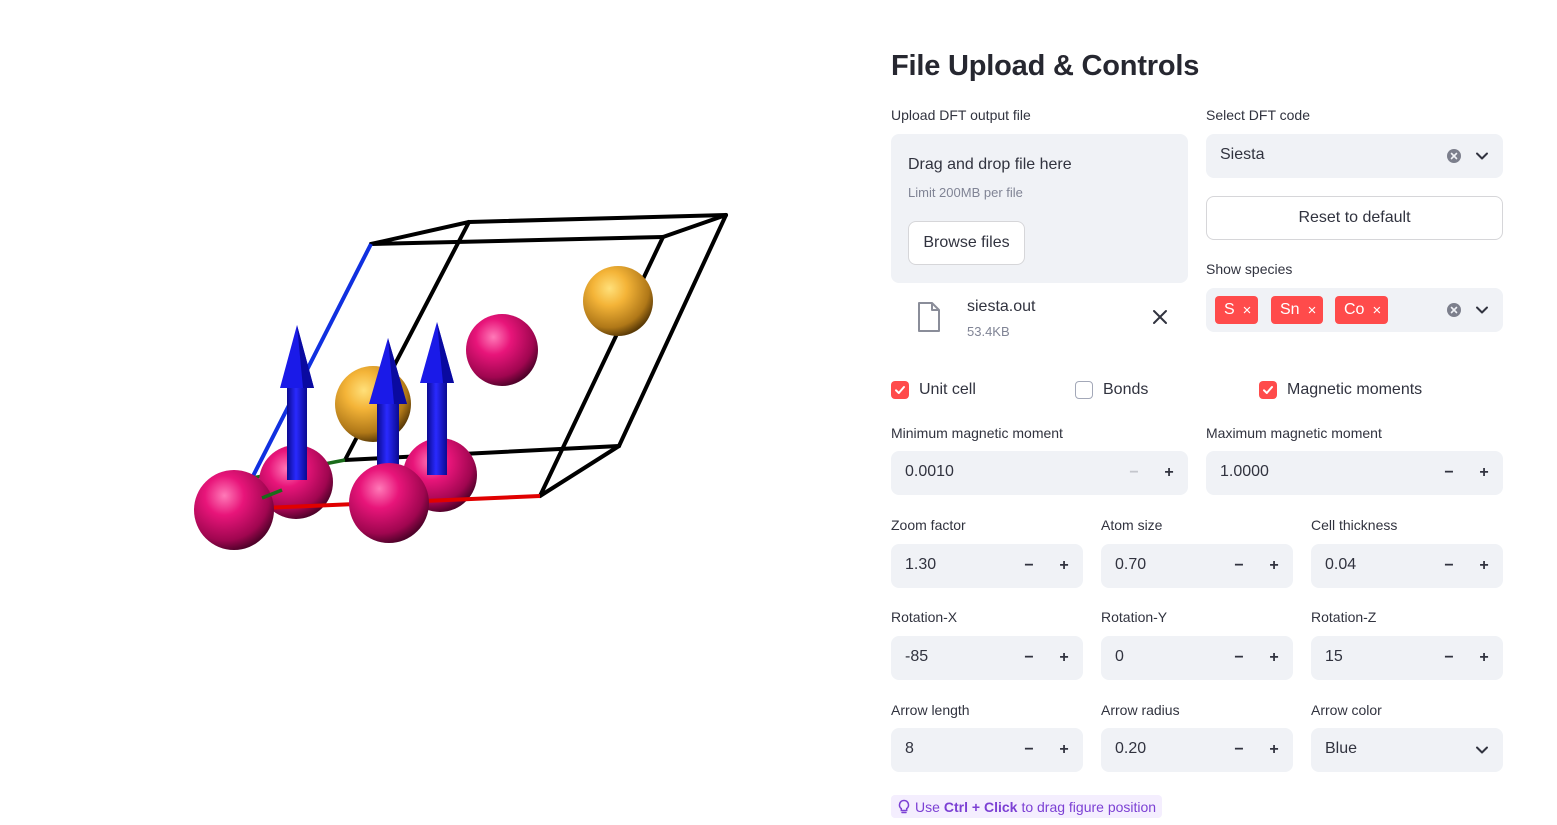  I want to click on species-tag-sn: Sn ×, so click(1297, 310).